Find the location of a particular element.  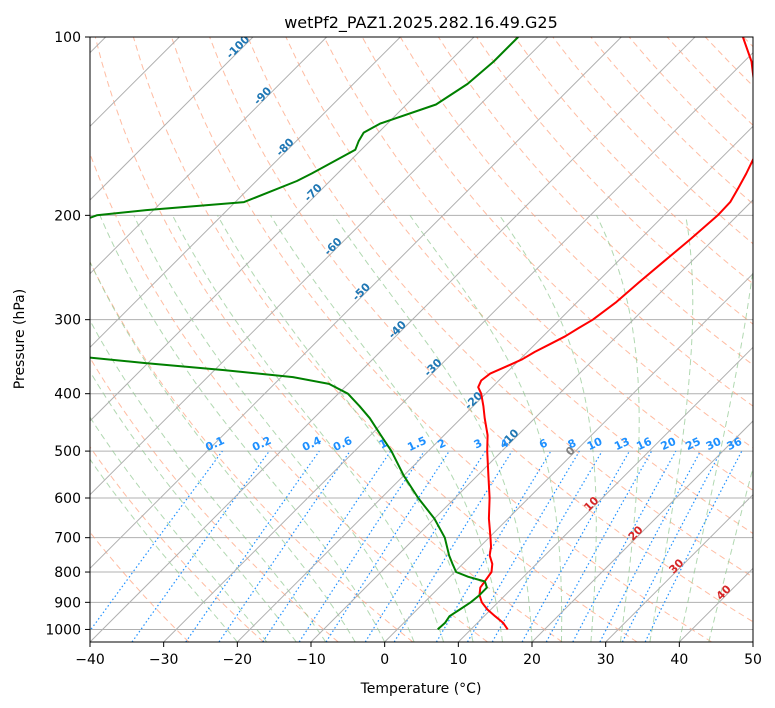

isotherm-label: -30 is located at coordinates (432, 367).